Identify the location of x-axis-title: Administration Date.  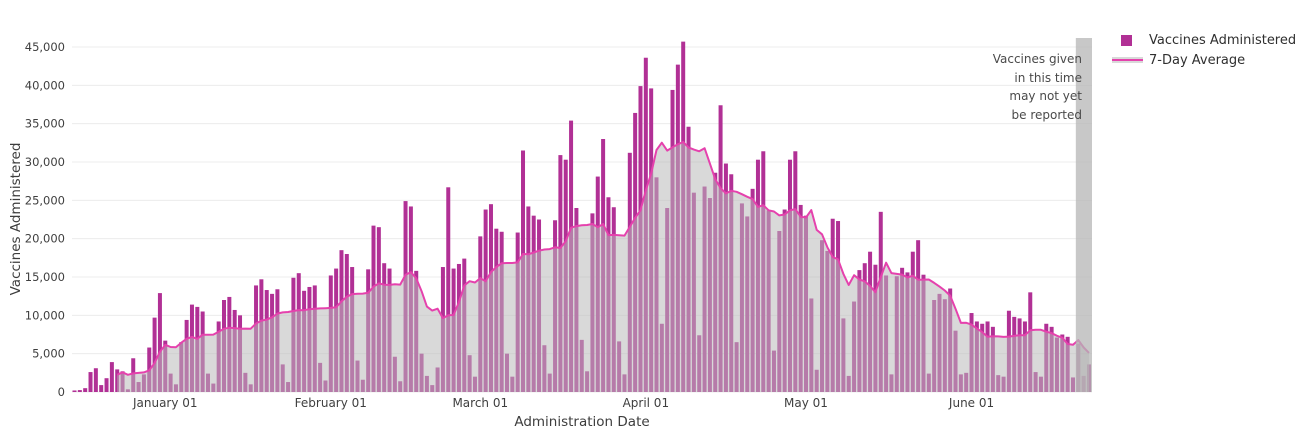
(582, 422).